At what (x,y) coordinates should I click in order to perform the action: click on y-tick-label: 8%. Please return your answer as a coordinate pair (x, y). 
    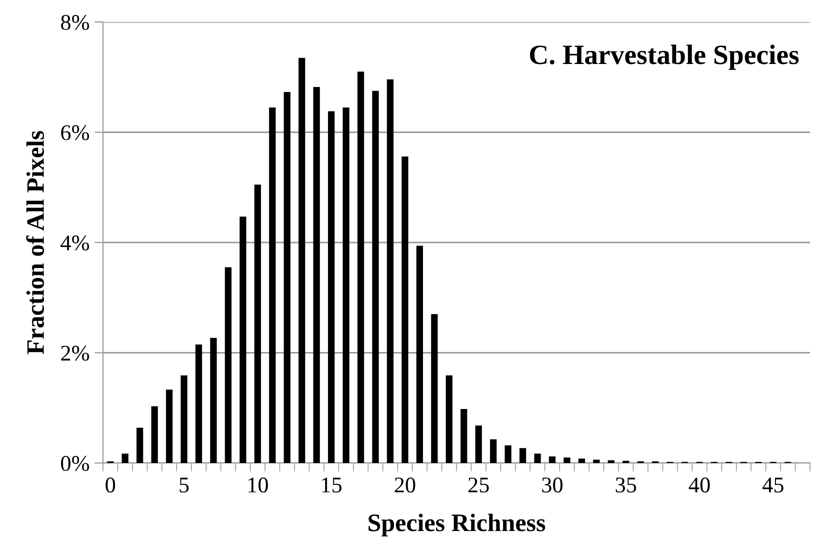
    Looking at the image, I should click on (75, 22).